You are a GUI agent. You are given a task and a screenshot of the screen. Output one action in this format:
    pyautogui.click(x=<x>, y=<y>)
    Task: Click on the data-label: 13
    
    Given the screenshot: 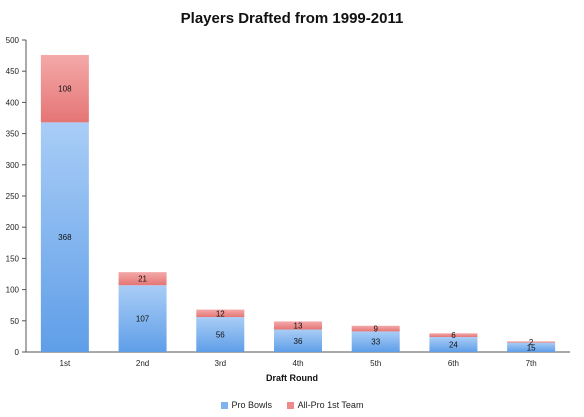 What is the action you would take?
    pyautogui.click(x=298, y=325)
    